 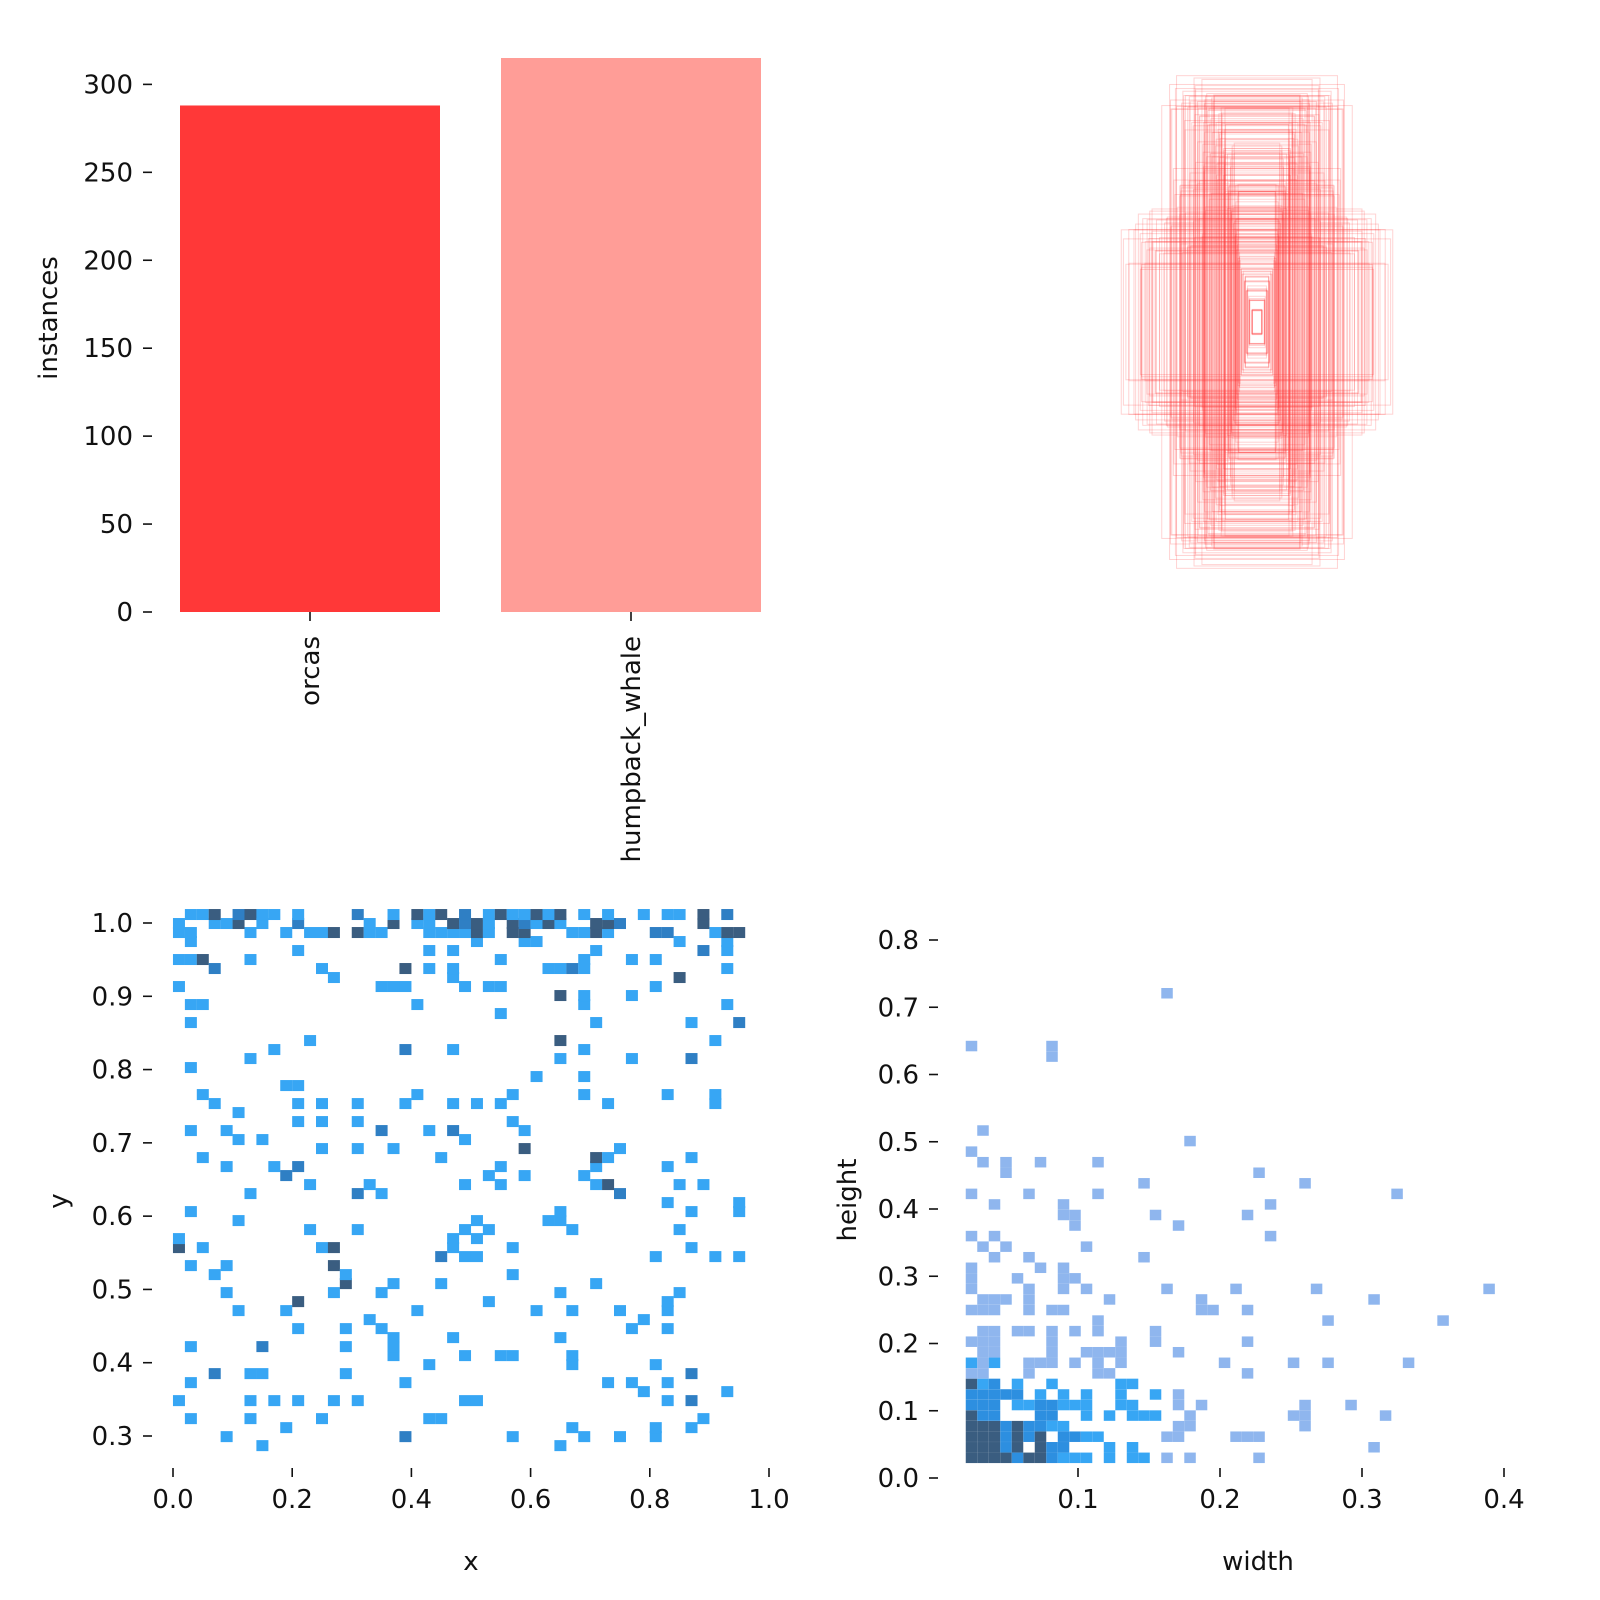 I want to click on wh-y-tick-label: 0.2, so click(x=898, y=1345).